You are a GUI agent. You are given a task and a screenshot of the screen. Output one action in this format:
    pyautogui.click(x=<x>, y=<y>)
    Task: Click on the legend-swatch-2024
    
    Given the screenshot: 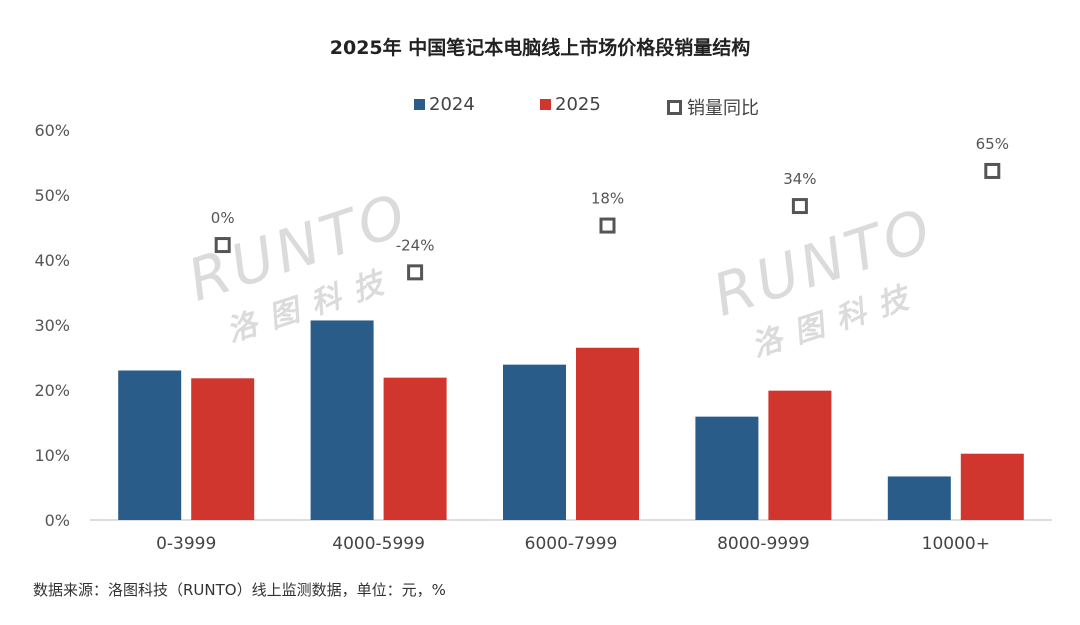 What is the action you would take?
    pyautogui.click(x=419, y=104)
    